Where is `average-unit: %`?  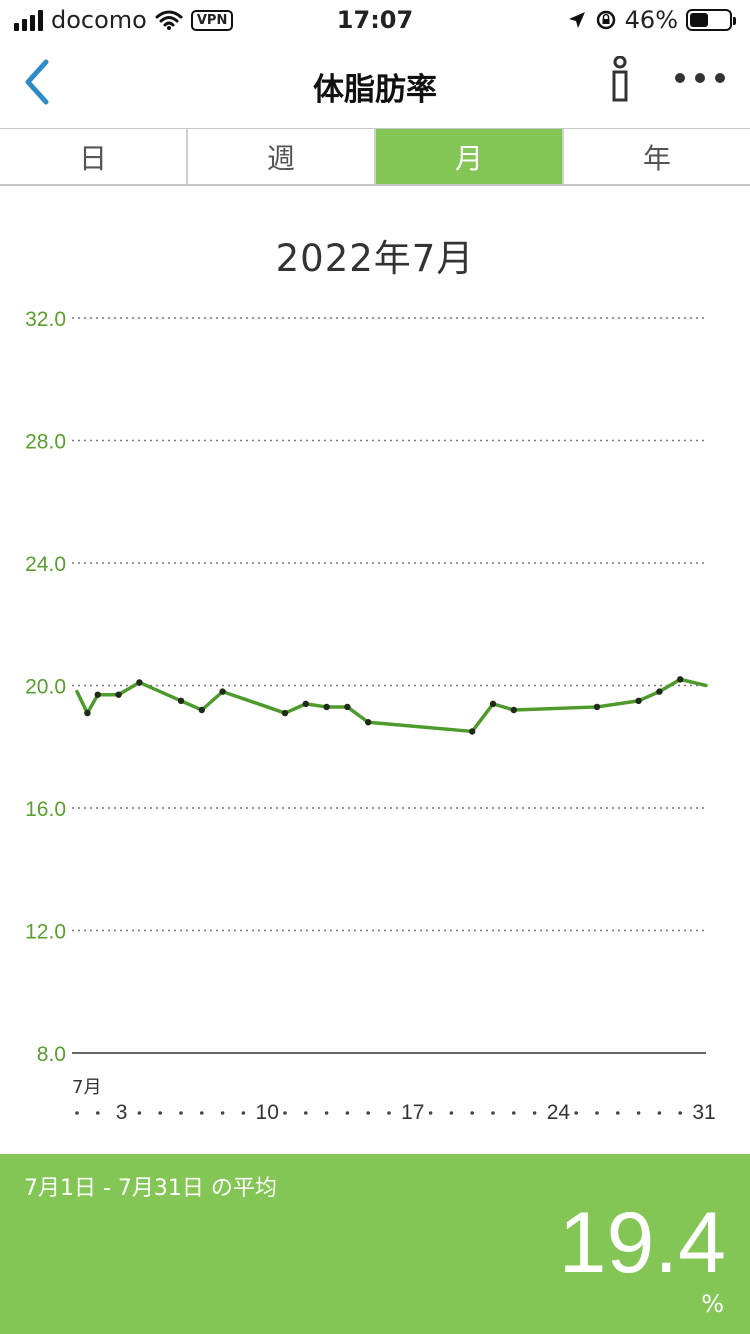 average-unit: % is located at coordinates (712, 1304).